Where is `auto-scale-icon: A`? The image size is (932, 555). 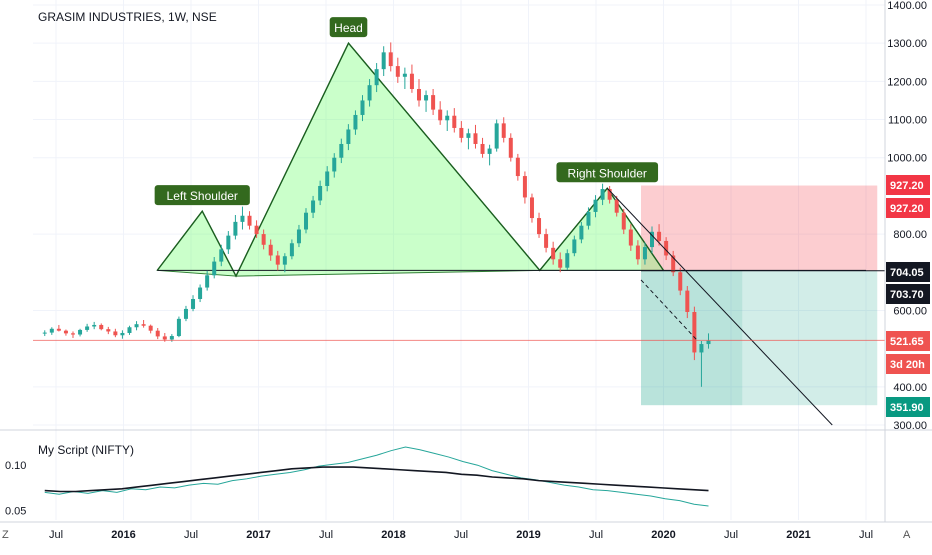
auto-scale-icon: A is located at coordinates (907, 535).